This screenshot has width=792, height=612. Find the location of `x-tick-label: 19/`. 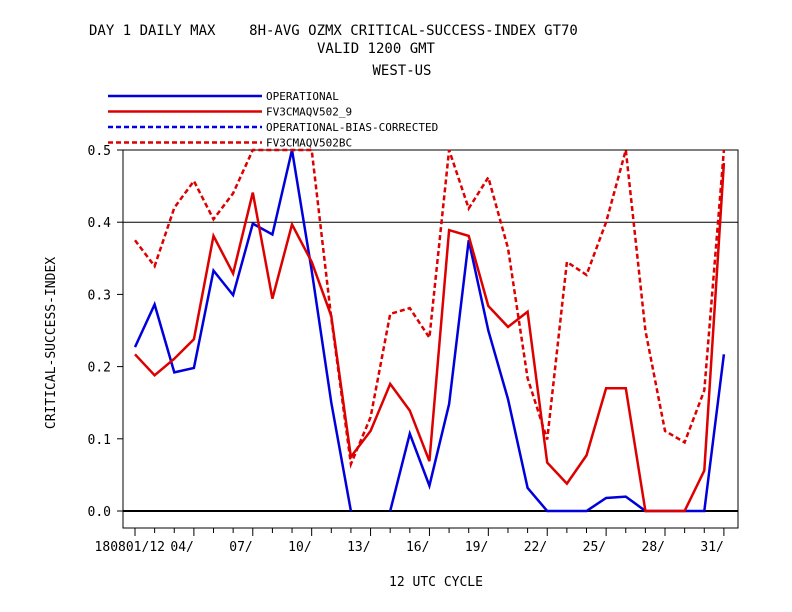

x-tick-label: 19/ is located at coordinates (476, 547).